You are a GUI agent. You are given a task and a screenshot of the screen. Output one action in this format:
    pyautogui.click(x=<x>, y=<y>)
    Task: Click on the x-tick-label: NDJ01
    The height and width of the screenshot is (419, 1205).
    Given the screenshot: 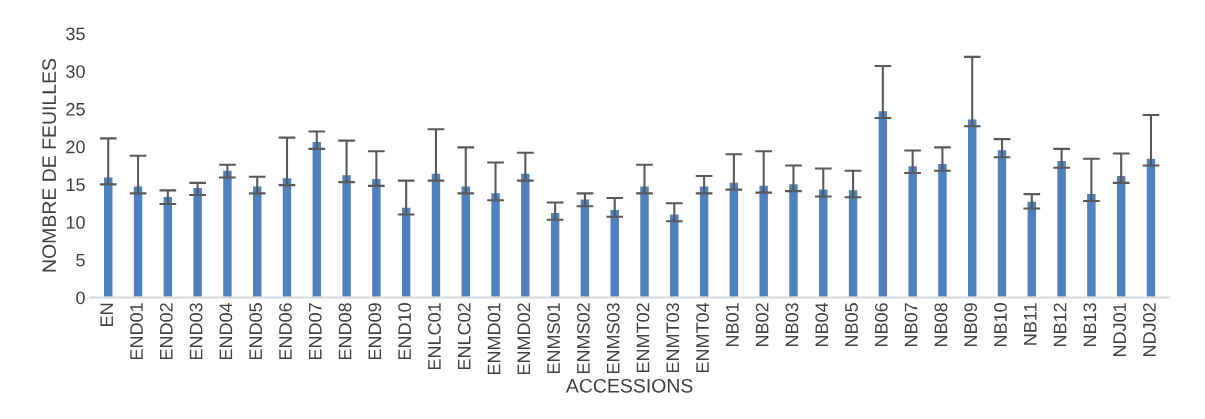 What is the action you would take?
    pyautogui.click(x=1120, y=330)
    